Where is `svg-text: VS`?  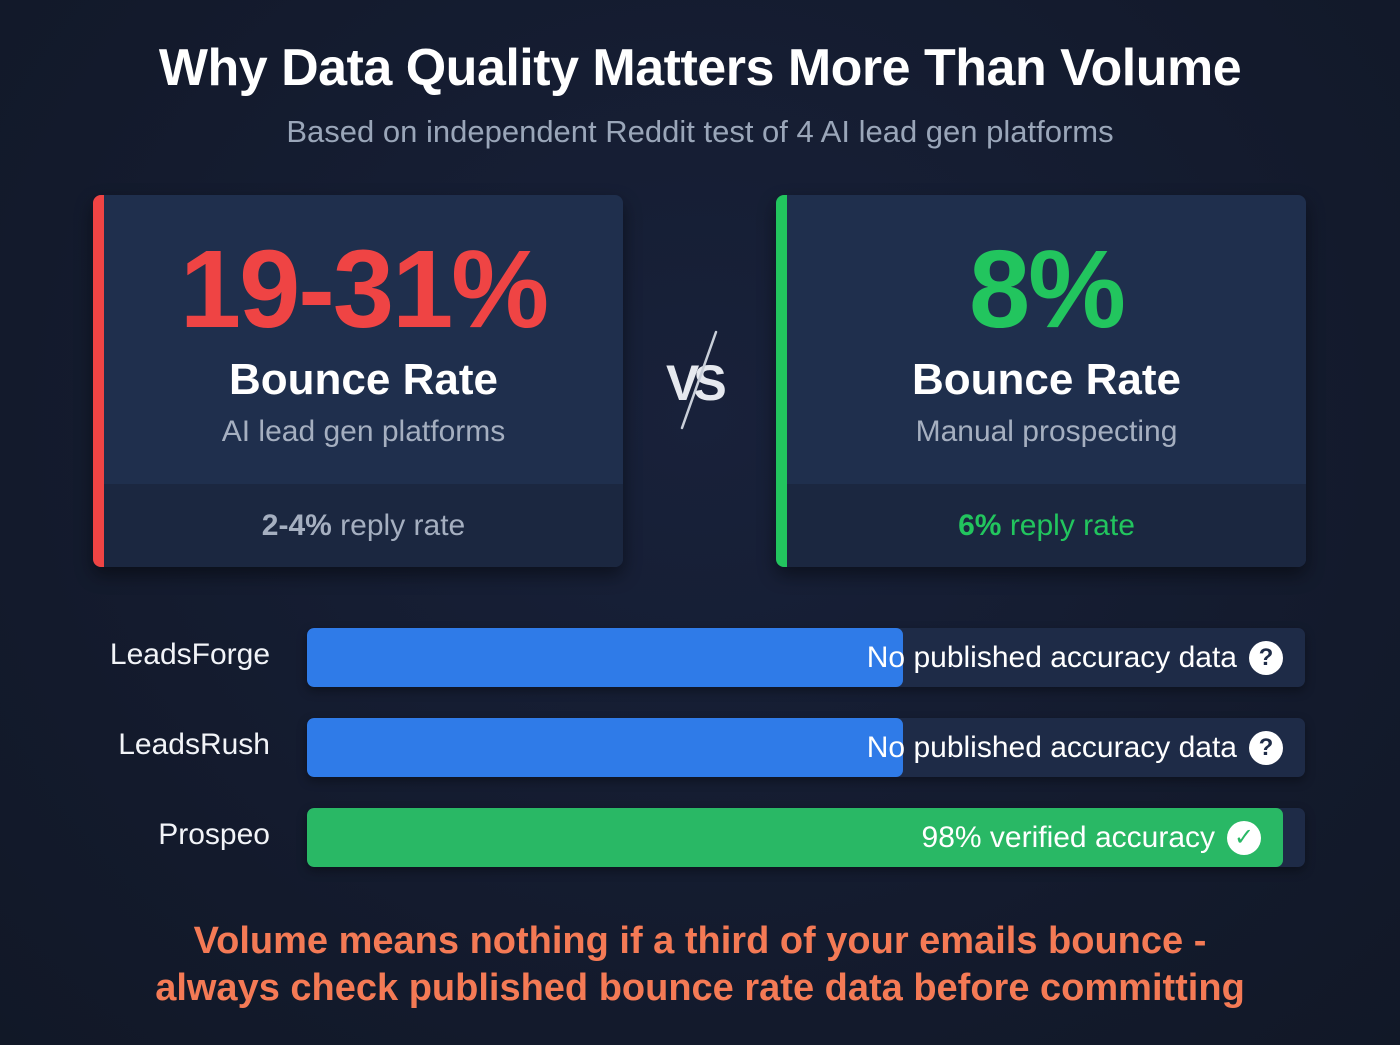
svg-text: VS is located at coordinates (695, 383).